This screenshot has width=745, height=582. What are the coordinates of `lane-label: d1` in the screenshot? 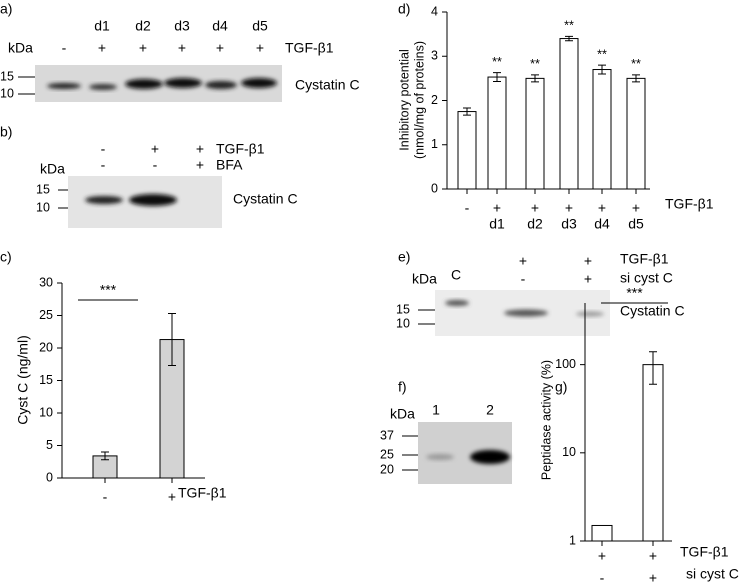 It's located at (102, 26).